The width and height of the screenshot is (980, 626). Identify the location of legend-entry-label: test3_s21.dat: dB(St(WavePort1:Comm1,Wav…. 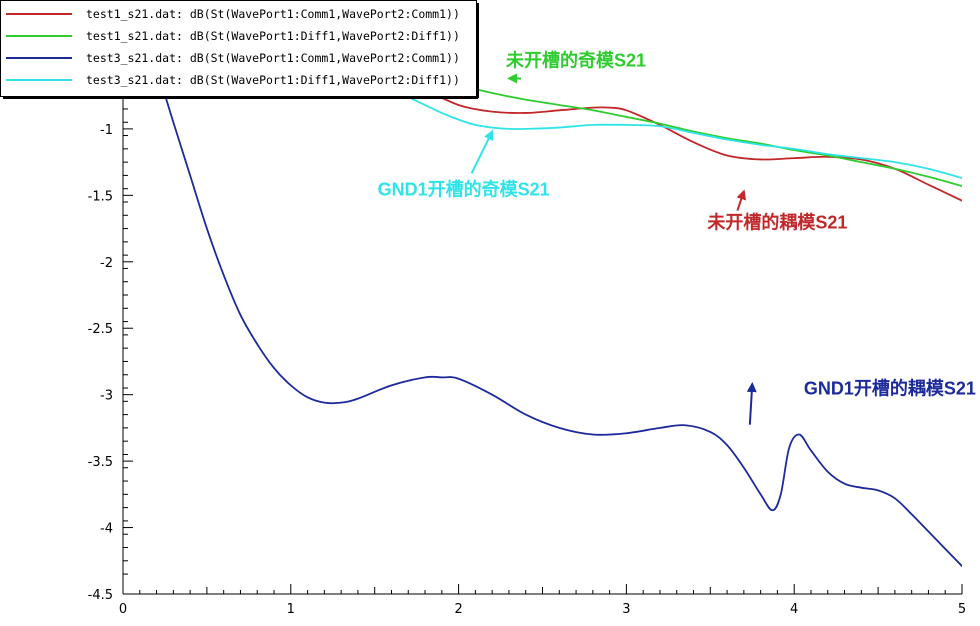
(273, 58).